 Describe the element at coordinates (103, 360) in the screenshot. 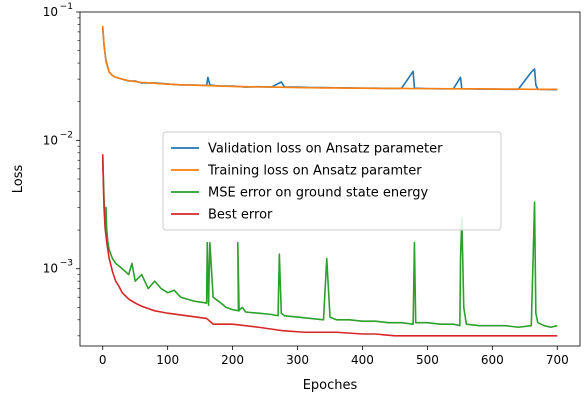

I see `x-tick-label: 0` at that location.